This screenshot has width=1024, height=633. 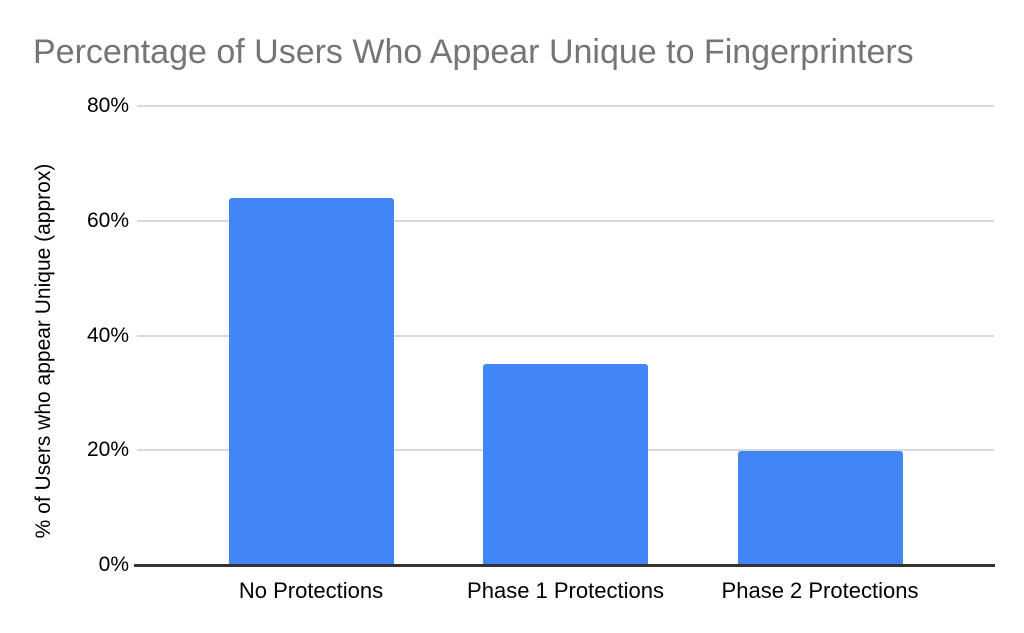 What do you see at coordinates (311, 590) in the screenshot?
I see `x-category-label: No Protections` at bounding box center [311, 590].